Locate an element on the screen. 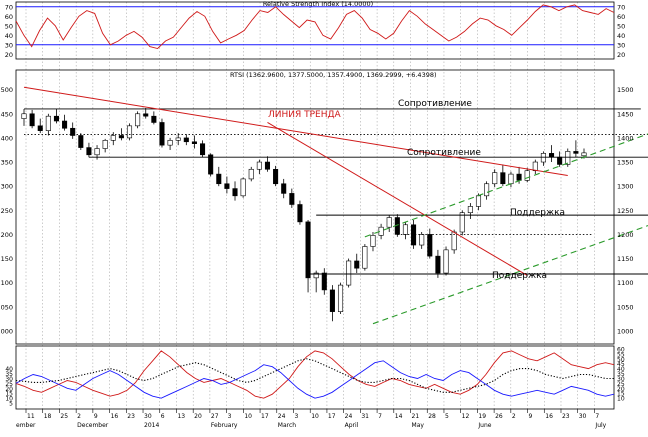  rsi-right-tick-label: 30 is located at coordinates (621, 45).